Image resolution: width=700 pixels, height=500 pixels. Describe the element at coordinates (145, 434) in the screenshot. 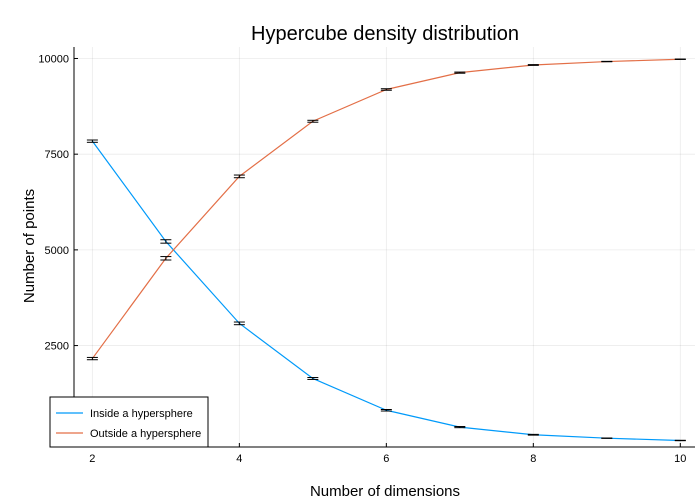

I see `legend-label-2: Outside a hypersphere` at that location.